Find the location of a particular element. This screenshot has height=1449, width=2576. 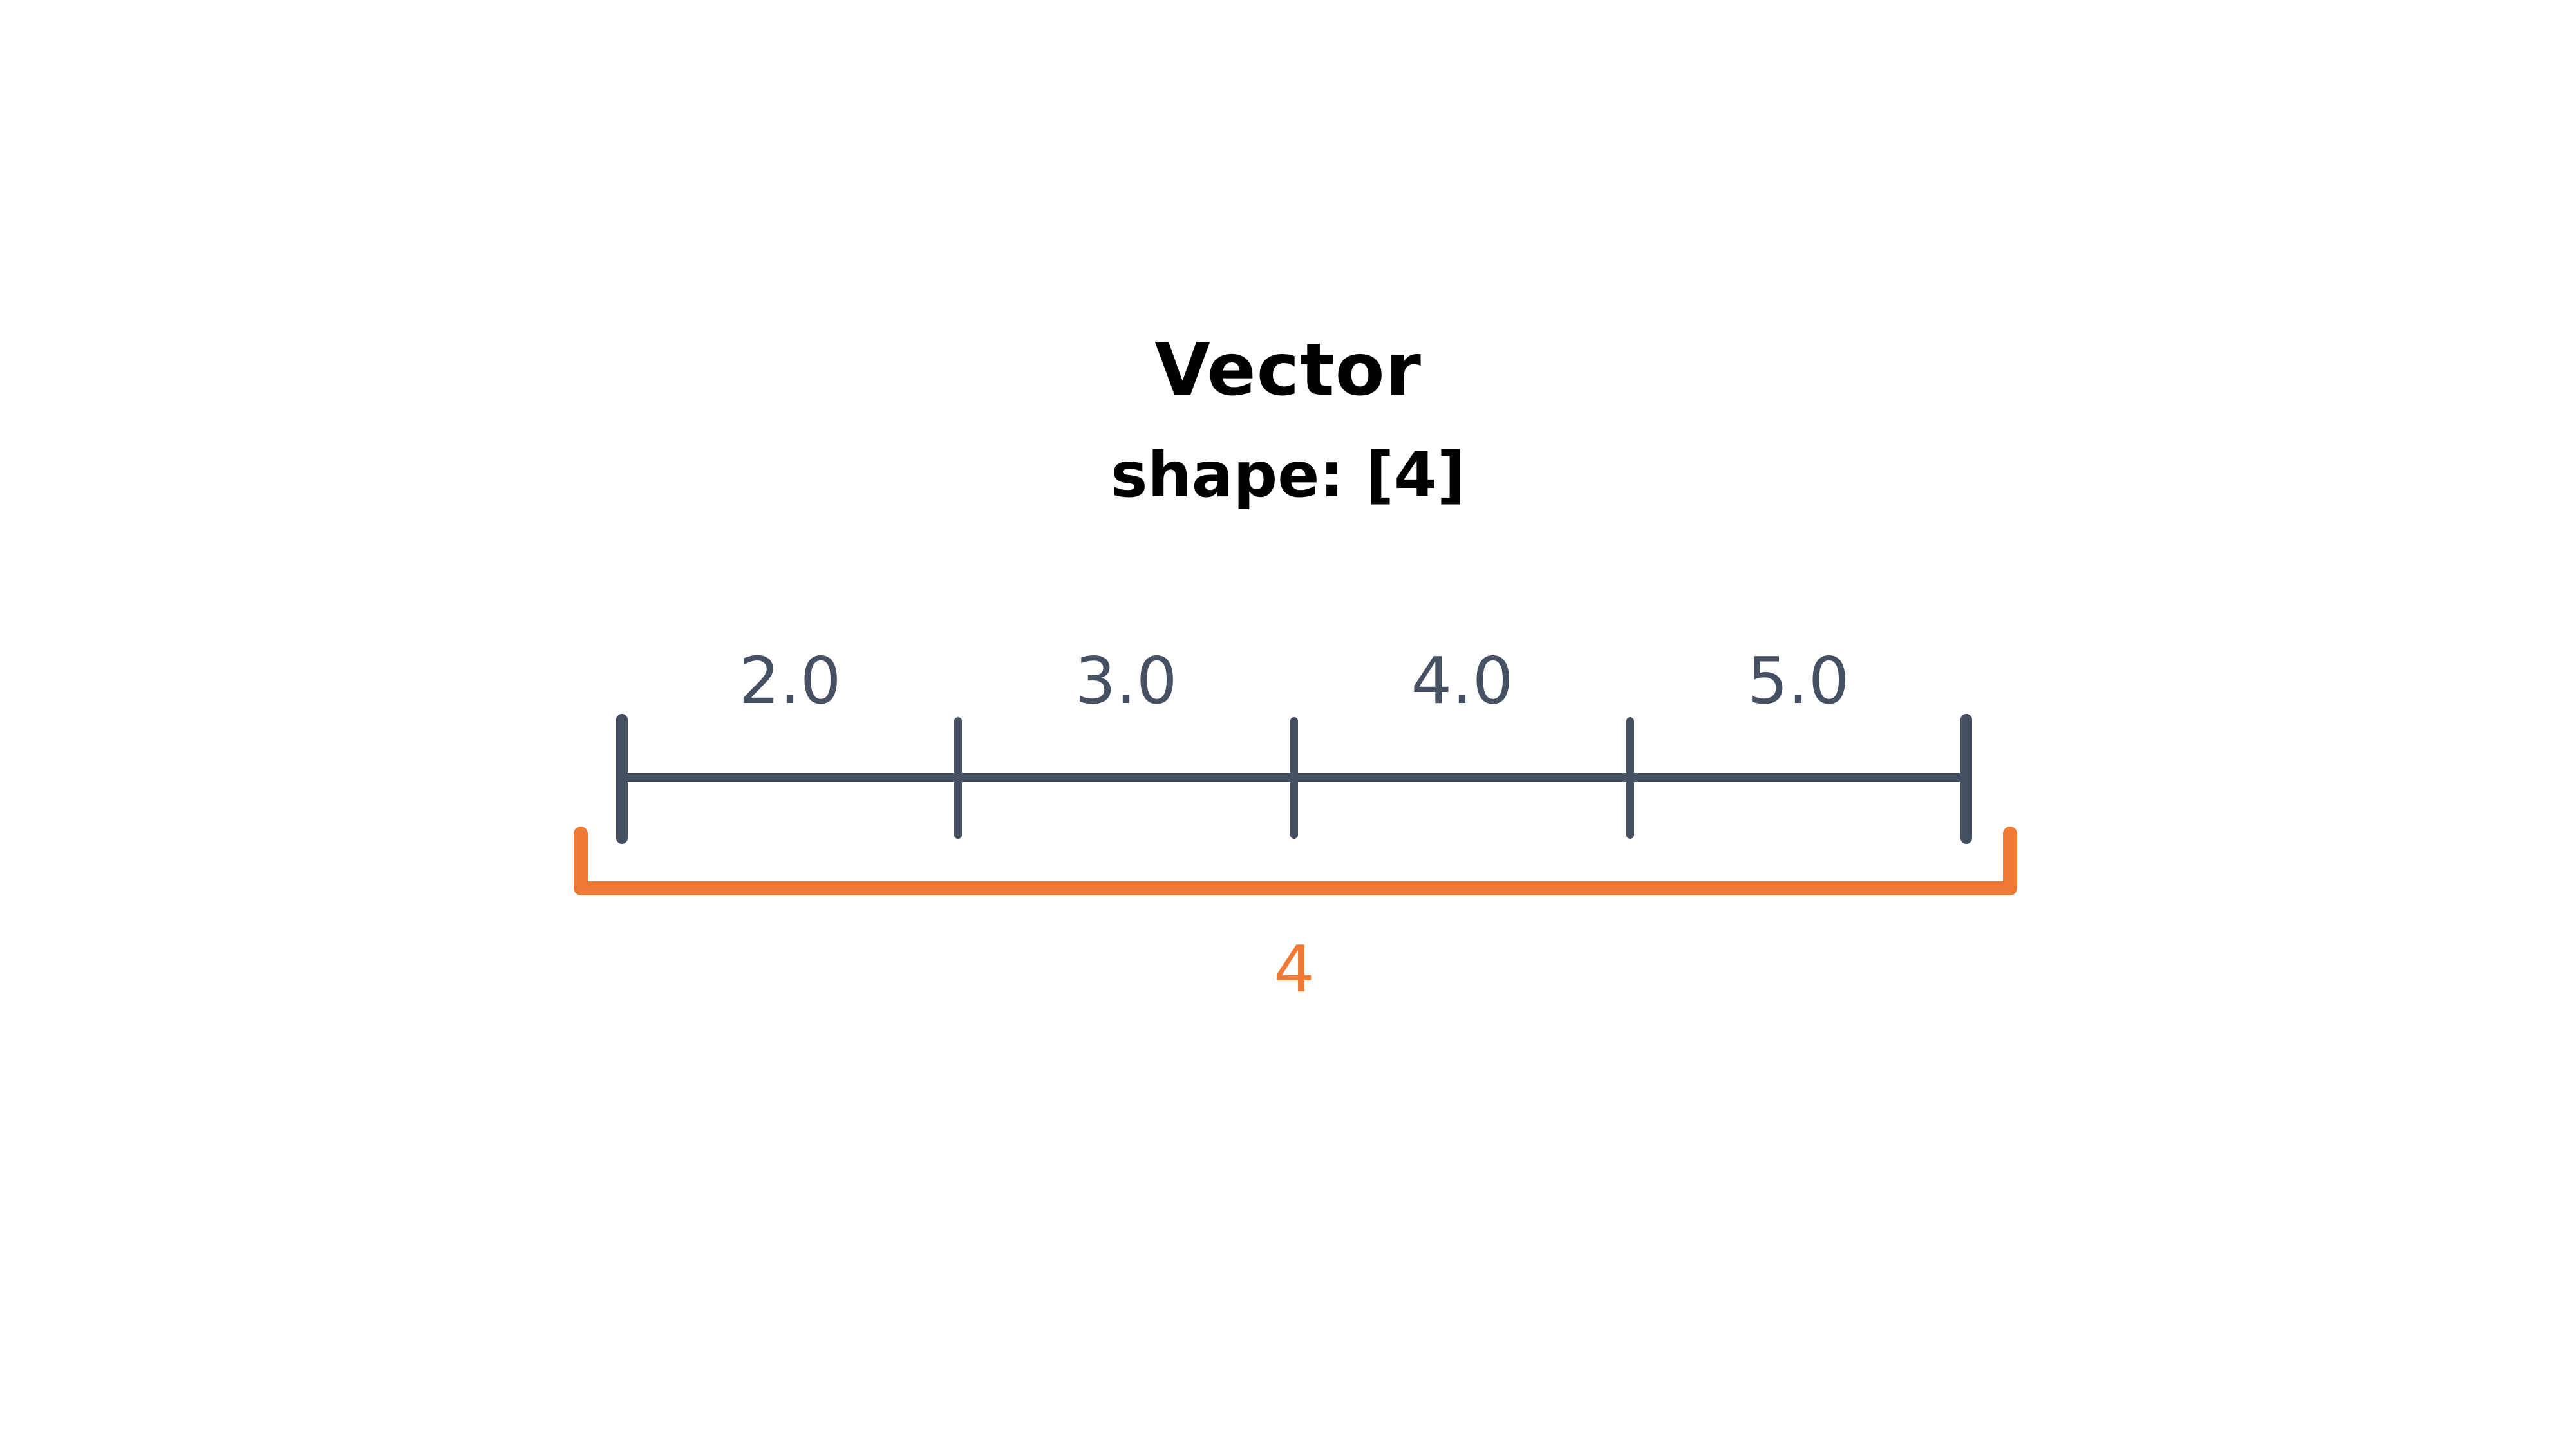

shape-label: shape: [4] is located at coordinates (1288, 475).